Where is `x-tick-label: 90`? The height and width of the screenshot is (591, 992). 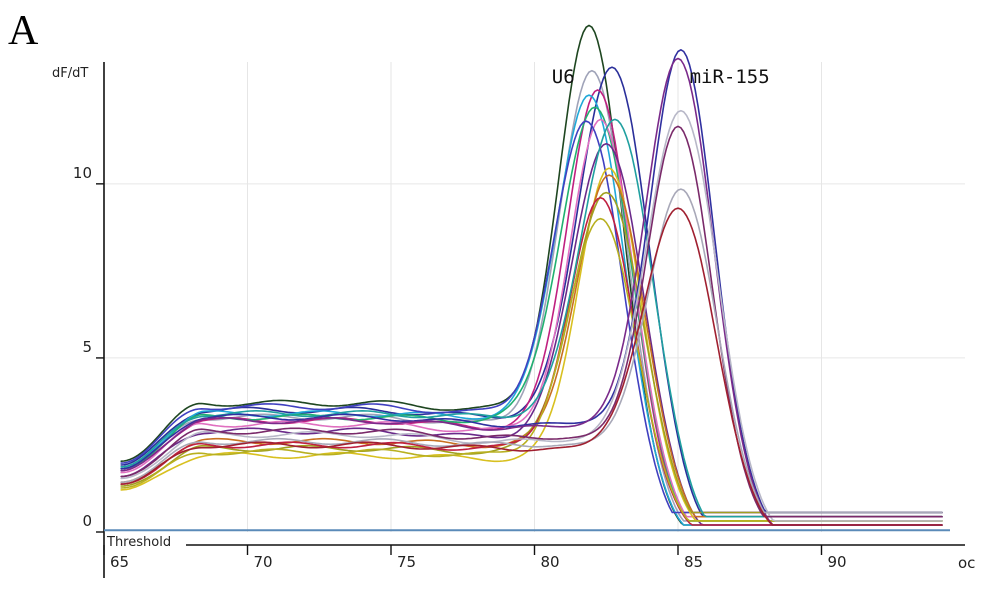 x-tick-label: 90 is located at coordinates (837, 562).